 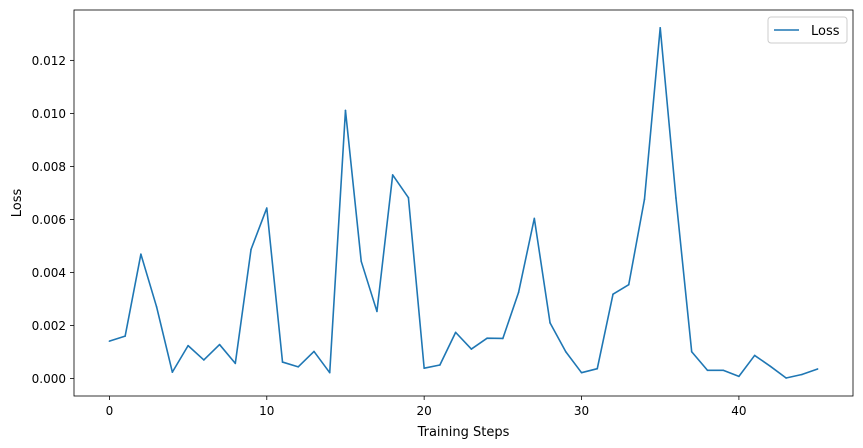 What do you see at coordinates (424, 411) in the screenshot?
I see `x-tick-label: 20` at bounding box center [424, 411].